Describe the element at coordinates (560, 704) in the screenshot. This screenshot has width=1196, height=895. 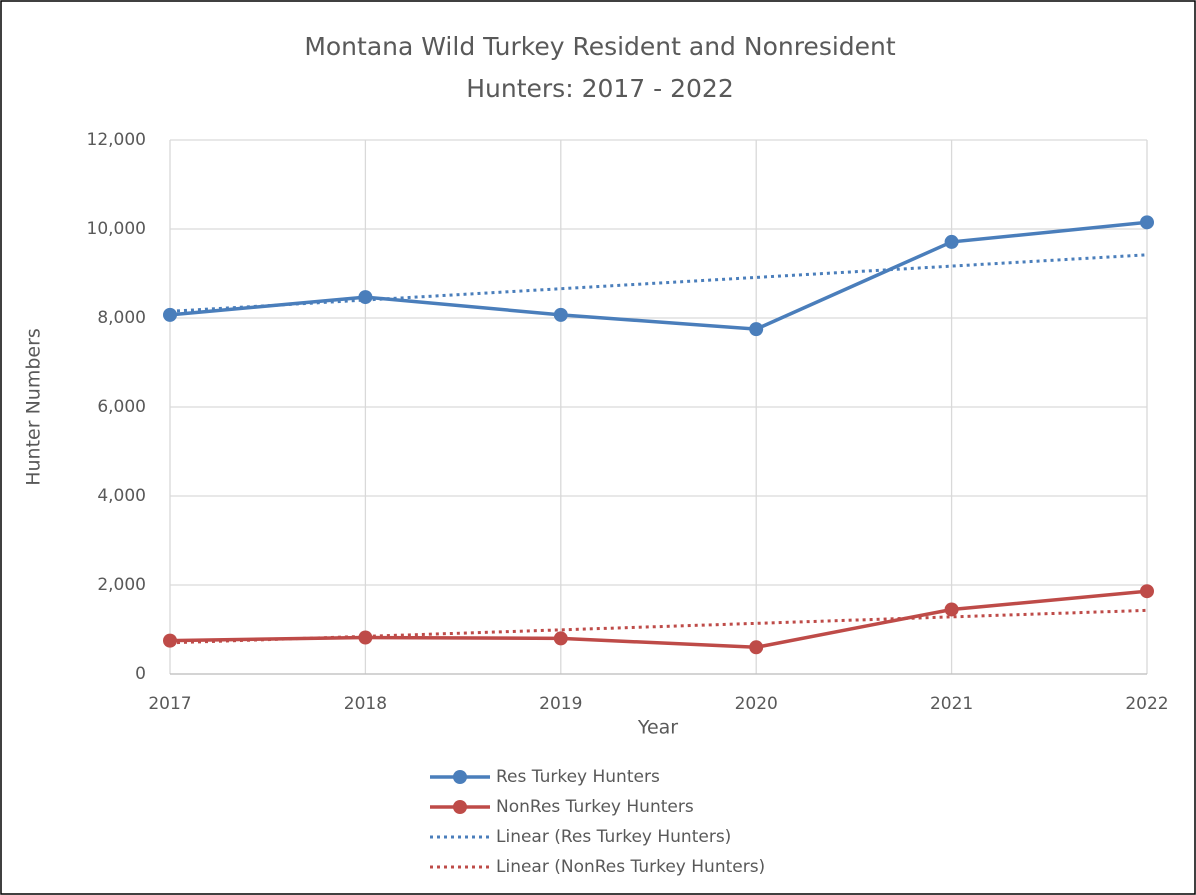
I see `x-tick-label: 2019` at that location.